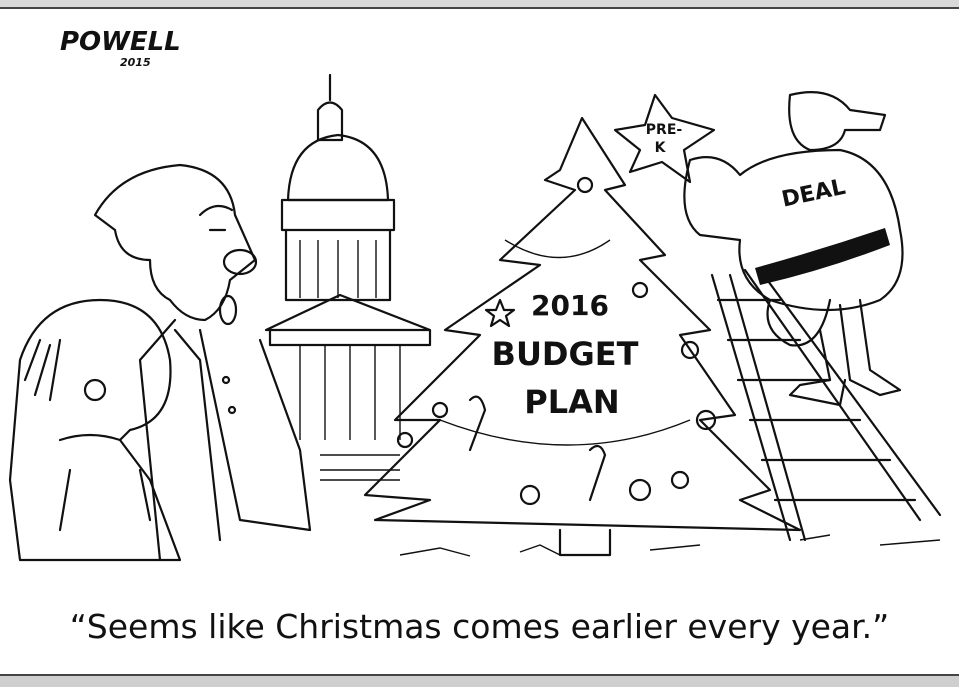 The width and height of the screenshot is (959, 687). What do you see at coordinates (570, 305) in the screenshot?
I see `tree-label: 2016` at bounding box center [570, 305].